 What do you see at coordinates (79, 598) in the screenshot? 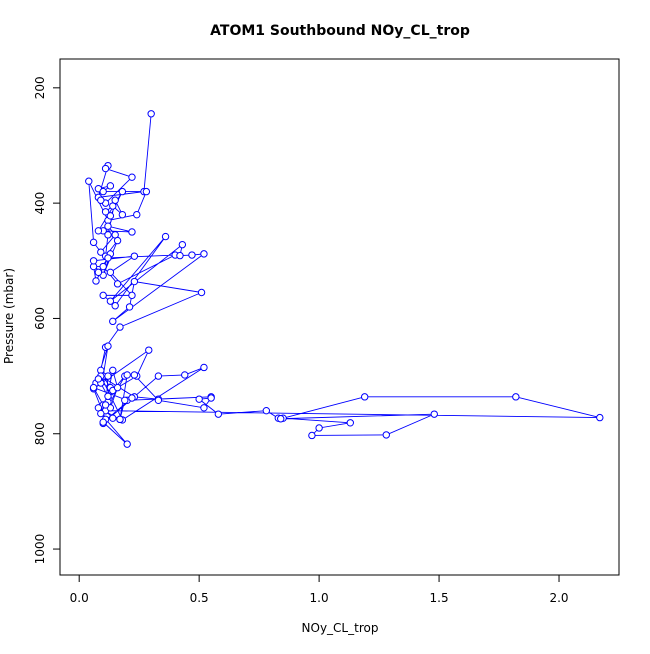
I see `x-tick-label: 0.0` at bounding box center [79, 598].